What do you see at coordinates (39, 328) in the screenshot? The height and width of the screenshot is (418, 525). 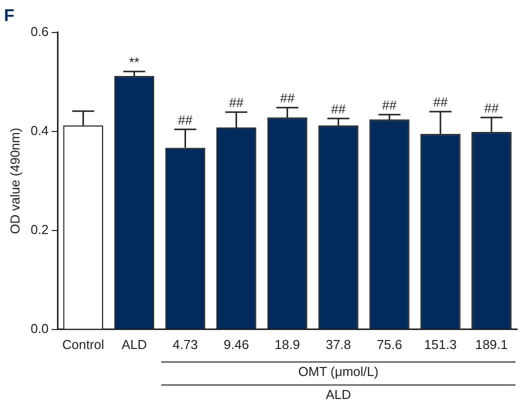 I see `y-tick-label: 0.0` at bounding box center [39, 328].